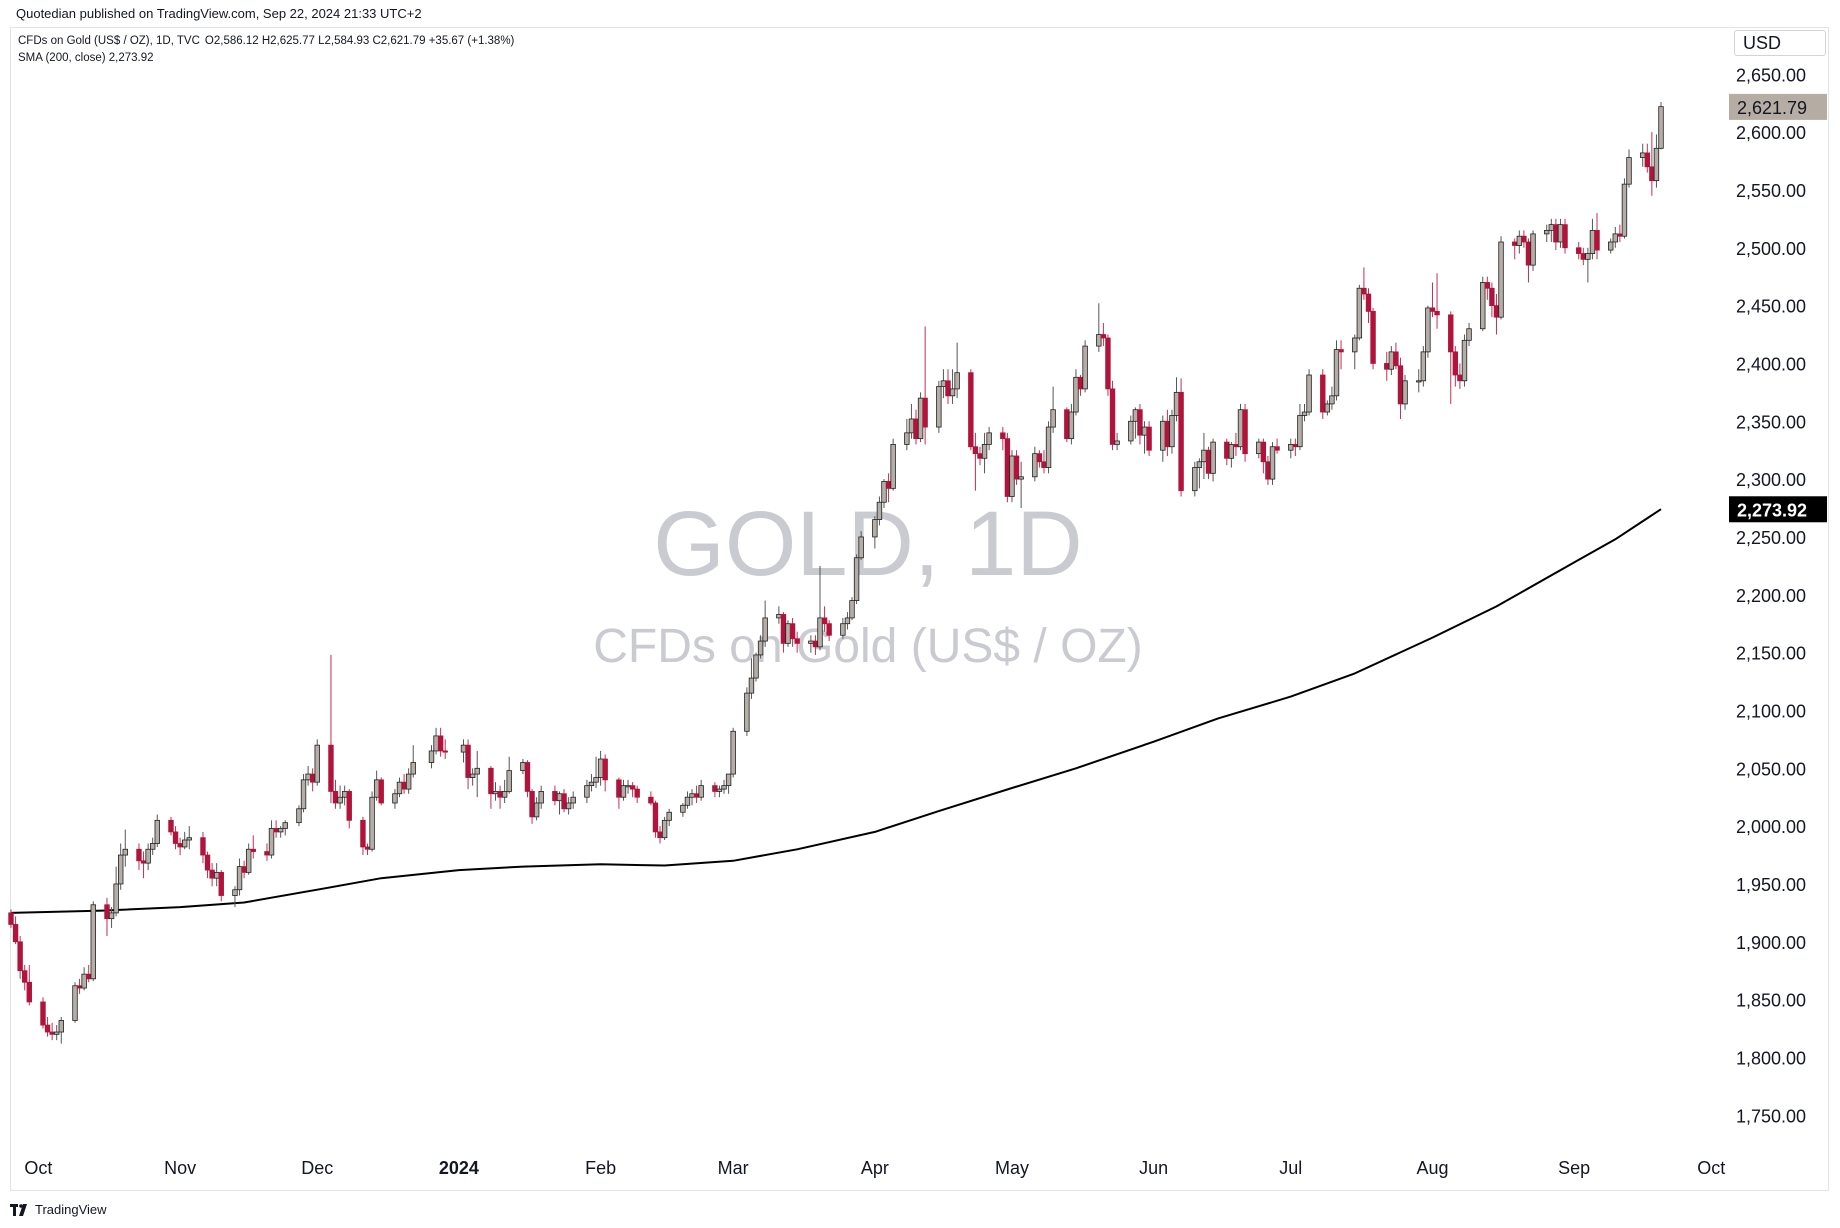 Image resolution: width=1840 pixels, height=1228 pixels. I want to click on y-tick-label: 2,550.00, so click(1771, 191).